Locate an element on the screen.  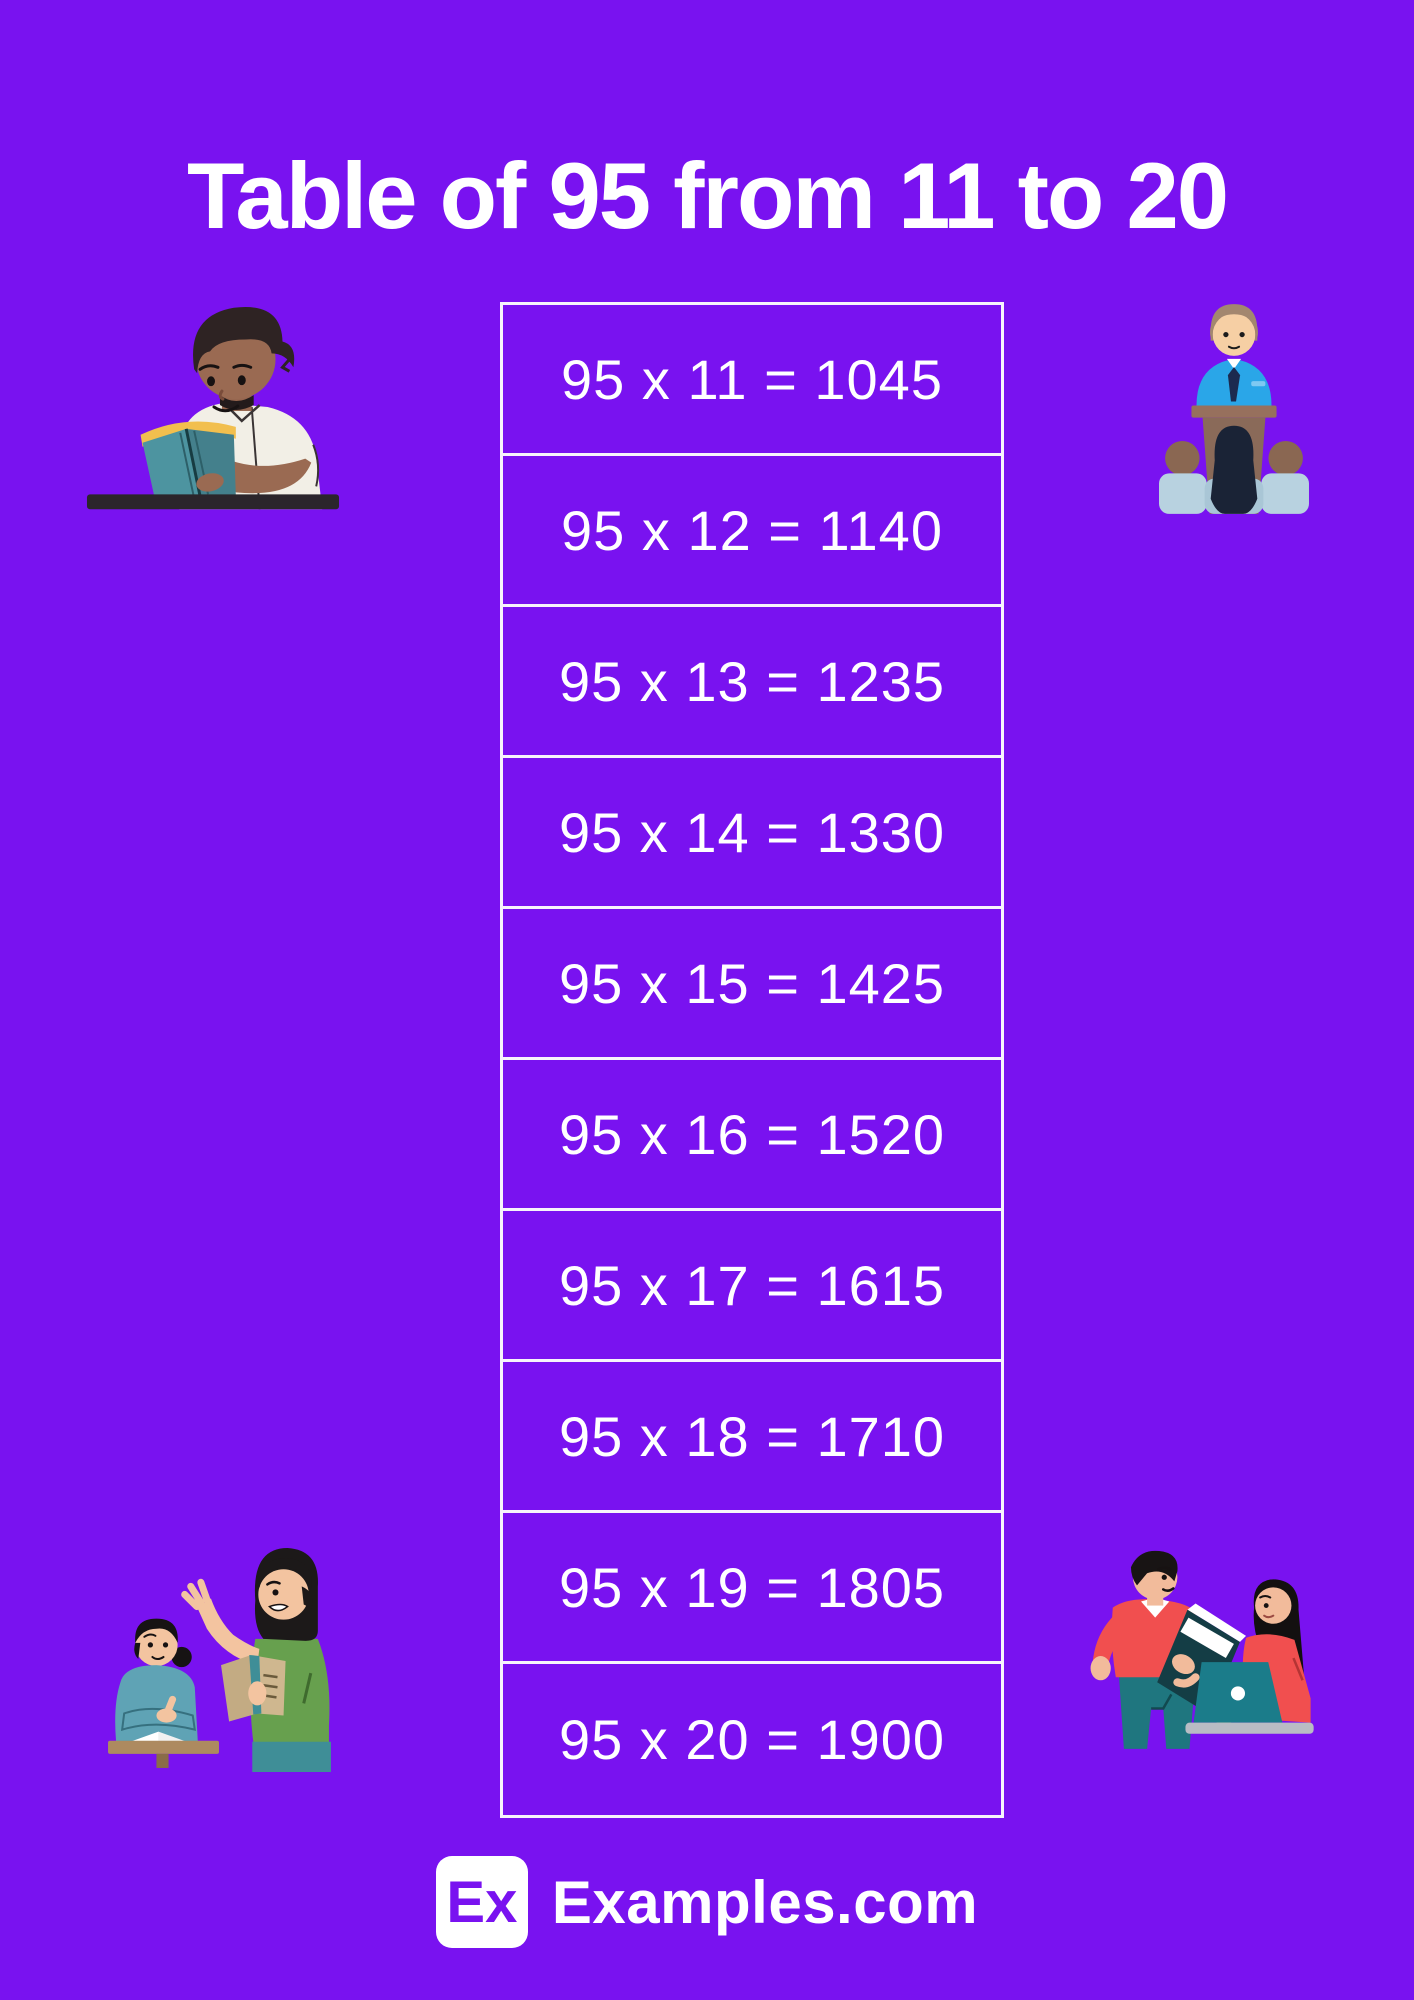
equation-text: 95 x 17 = 1615 is located at coordinates (752, 1285).